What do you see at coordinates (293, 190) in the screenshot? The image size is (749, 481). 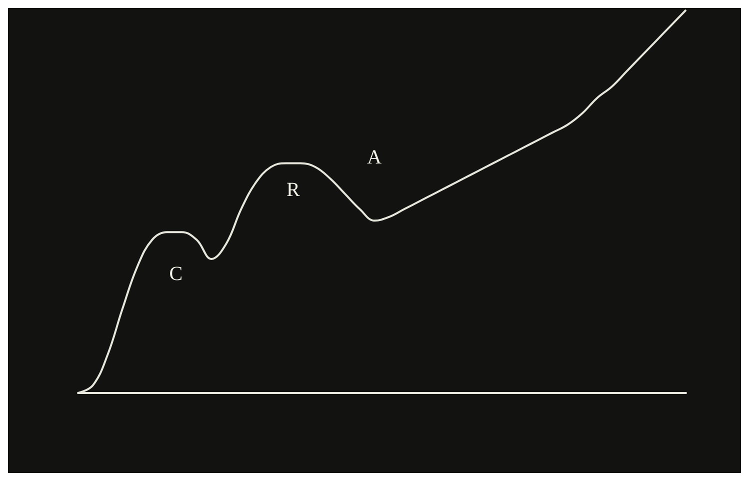 I see `annotation: R` at bounding box center [293, 190].